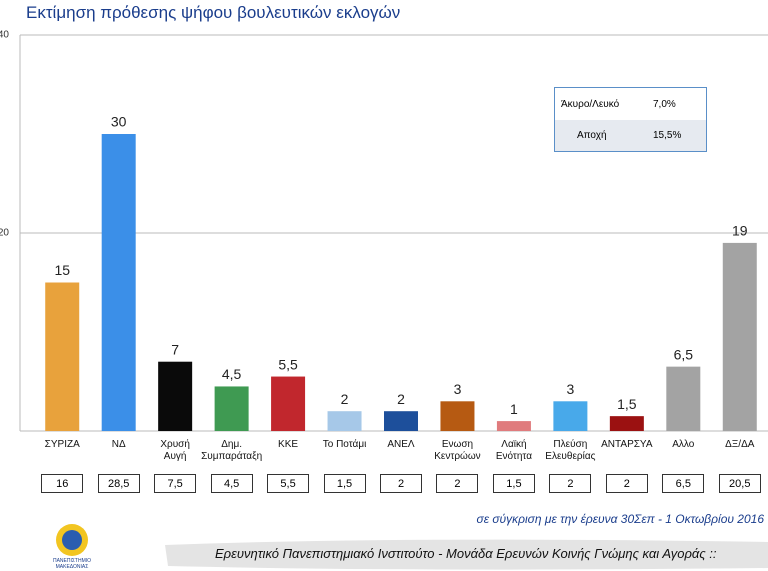  What do you see at coordinates (740, 231) in the screenshot?
I see `value-label: 19` at bounding box center [740, 231].